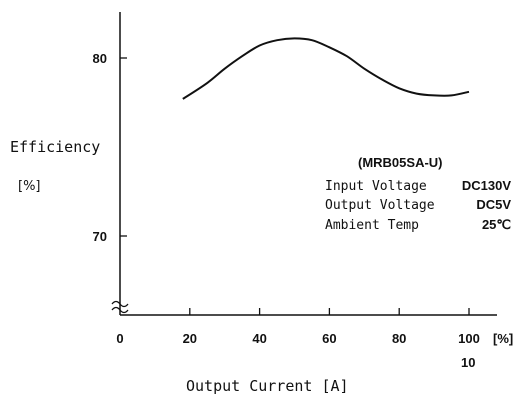 The image size is (516, 398). What do you see at coordinates (400, 162) in the screenshot?
I see `model-label: (MRB05SA-U)` at bounding box center [400, 162].